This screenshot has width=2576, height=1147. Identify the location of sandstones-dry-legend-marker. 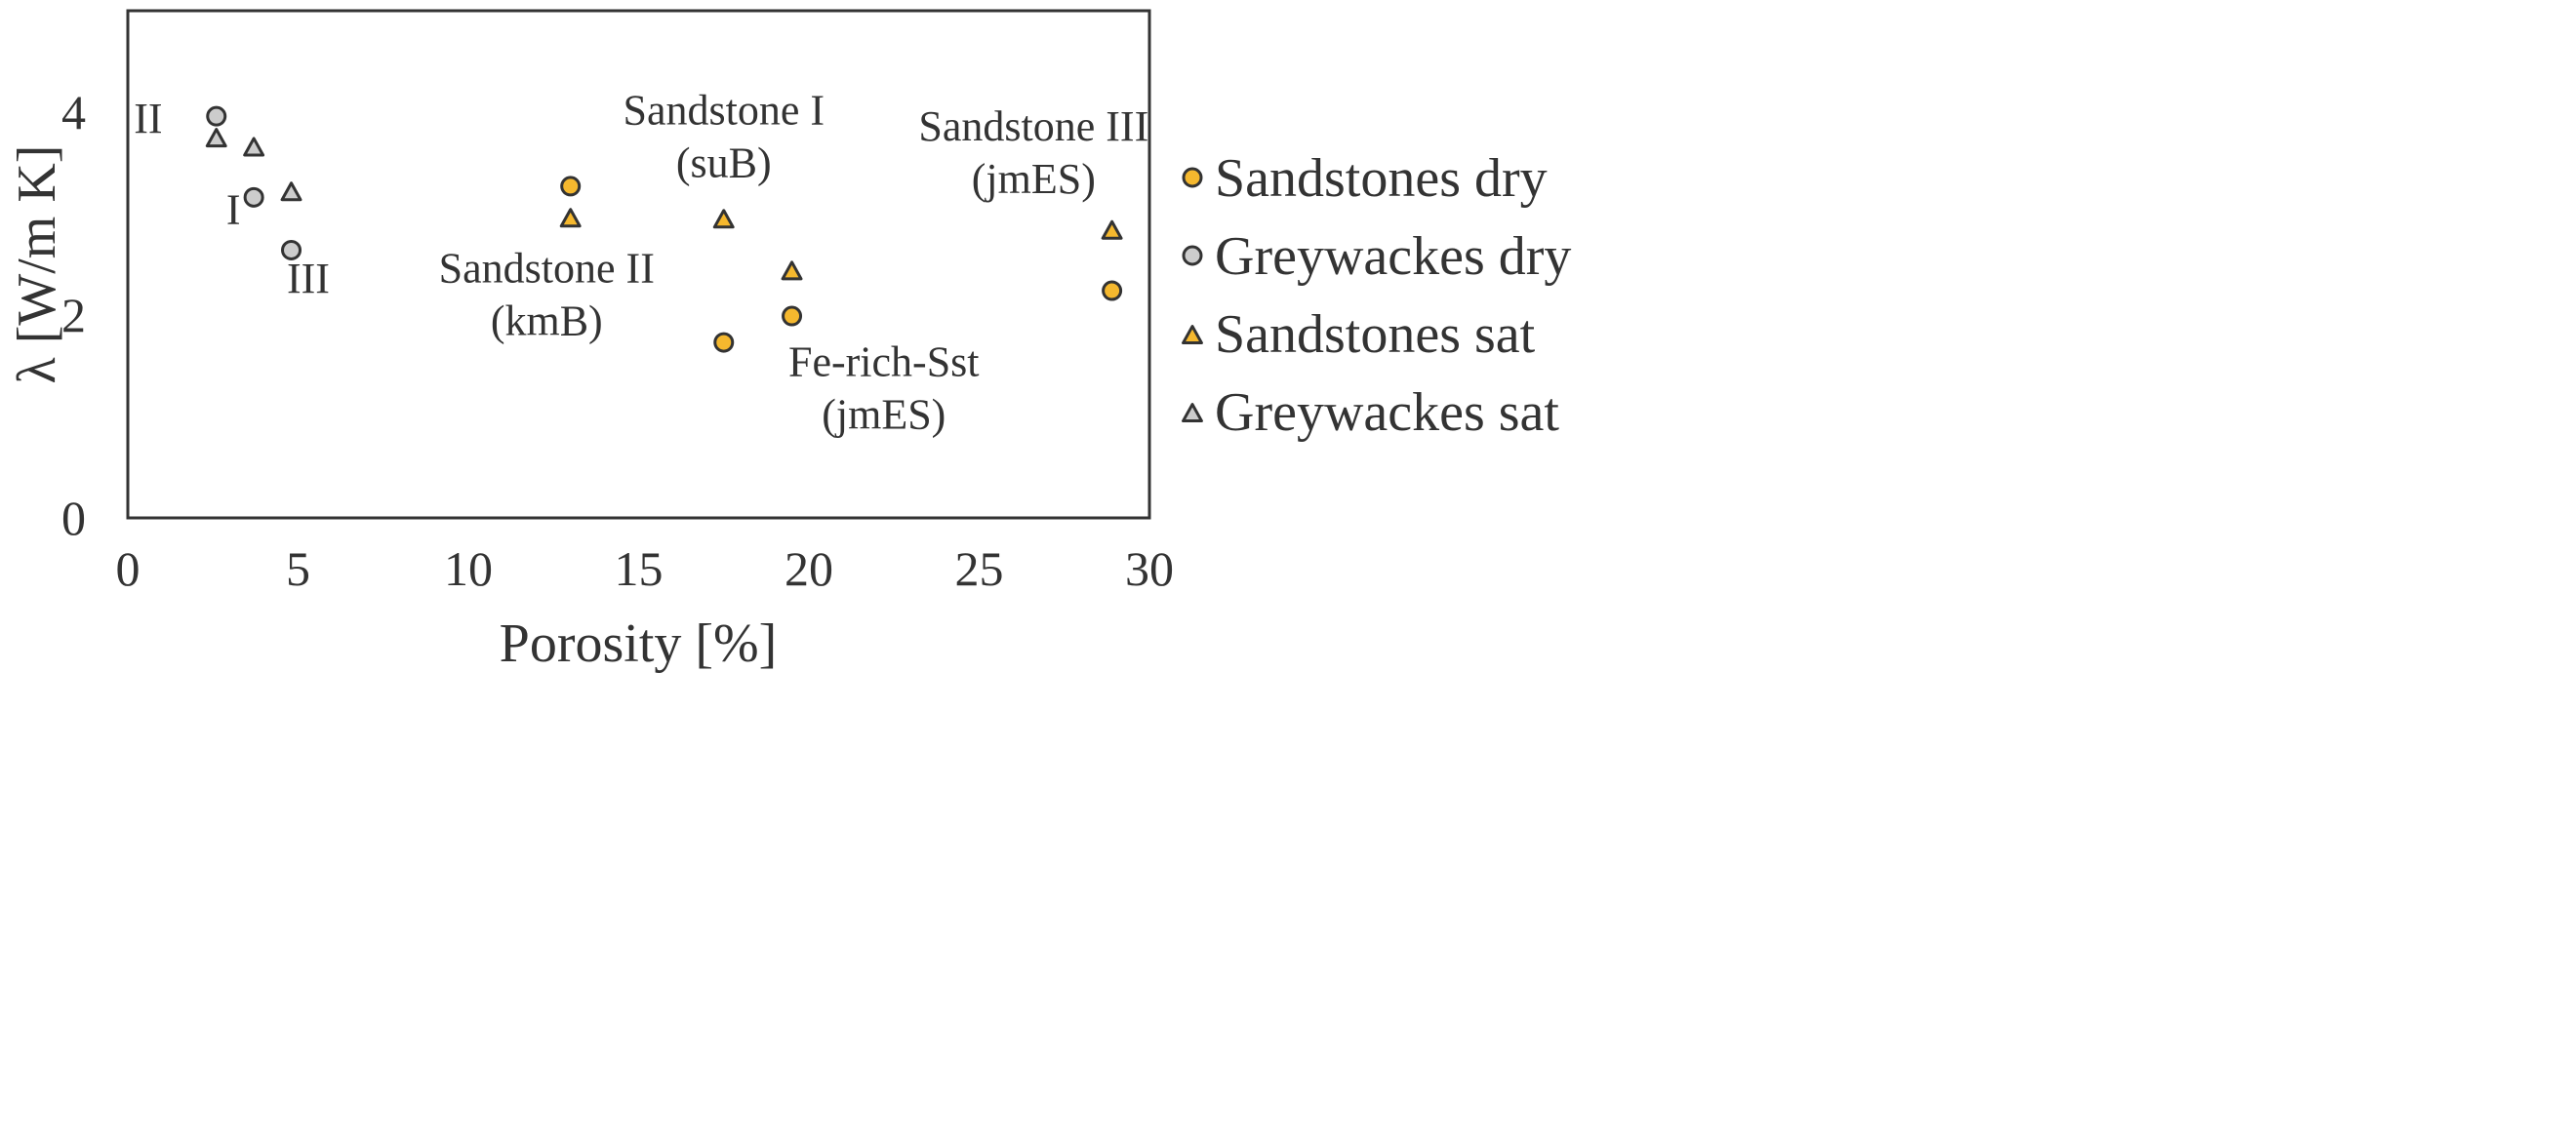
(1192, 177).